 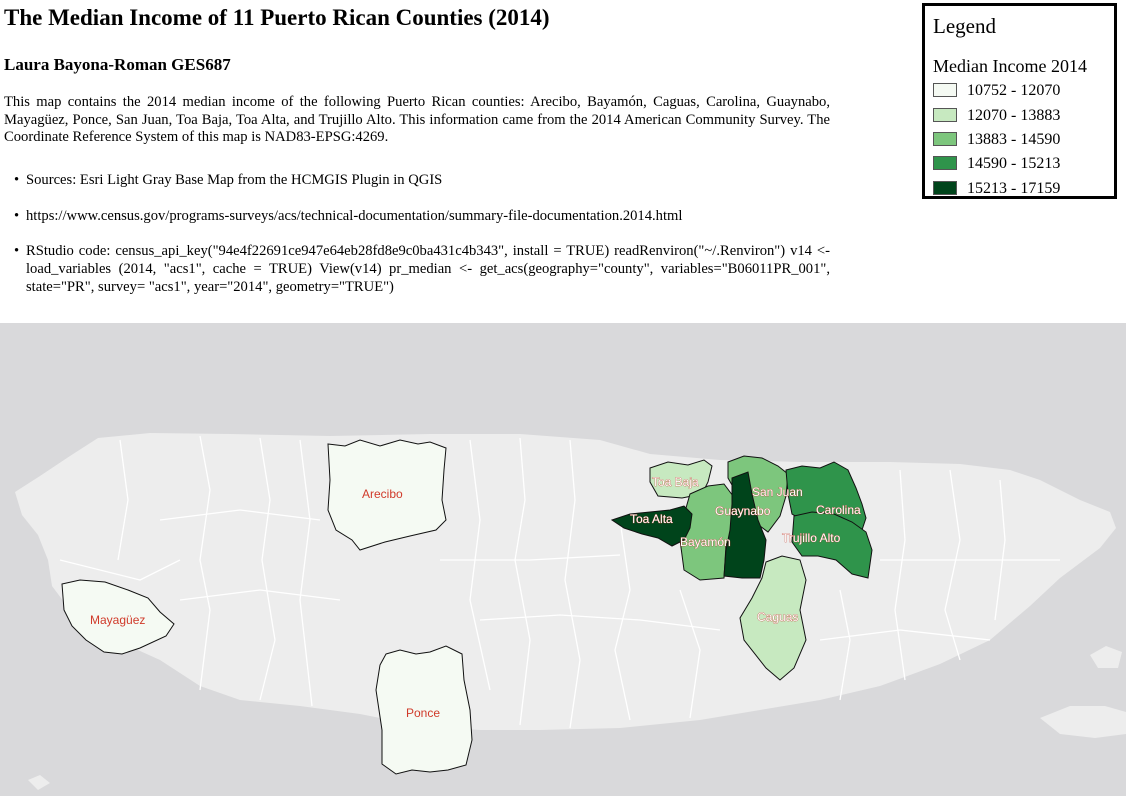 What do you see at coordinates (811, 538) in the screenshot?
I see `label-trujillo-alto: Trujillo Alto` at bounding box center [811, 538].